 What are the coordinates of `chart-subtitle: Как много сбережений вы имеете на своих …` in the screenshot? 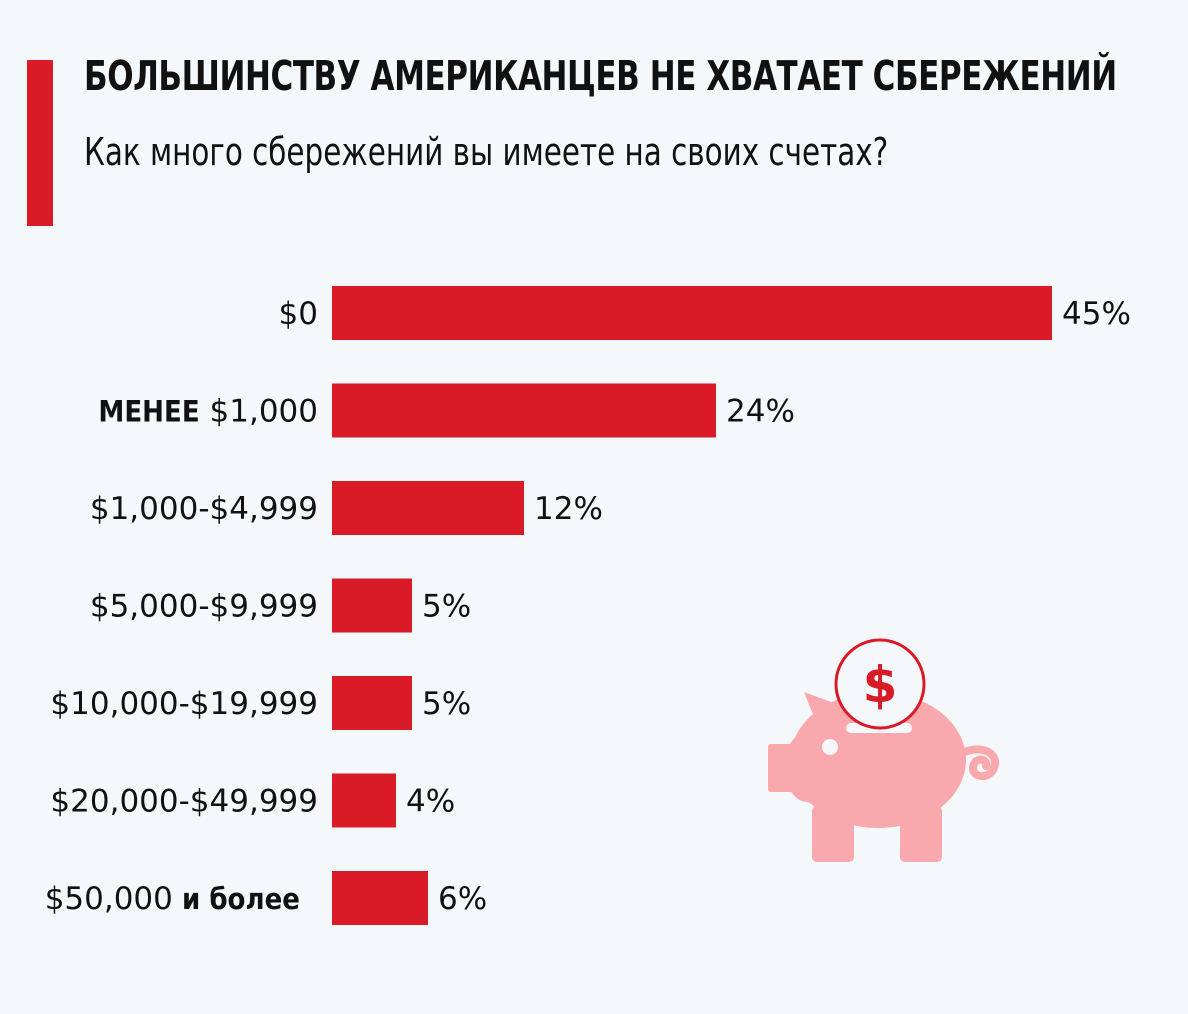 It's located at (486, 152).